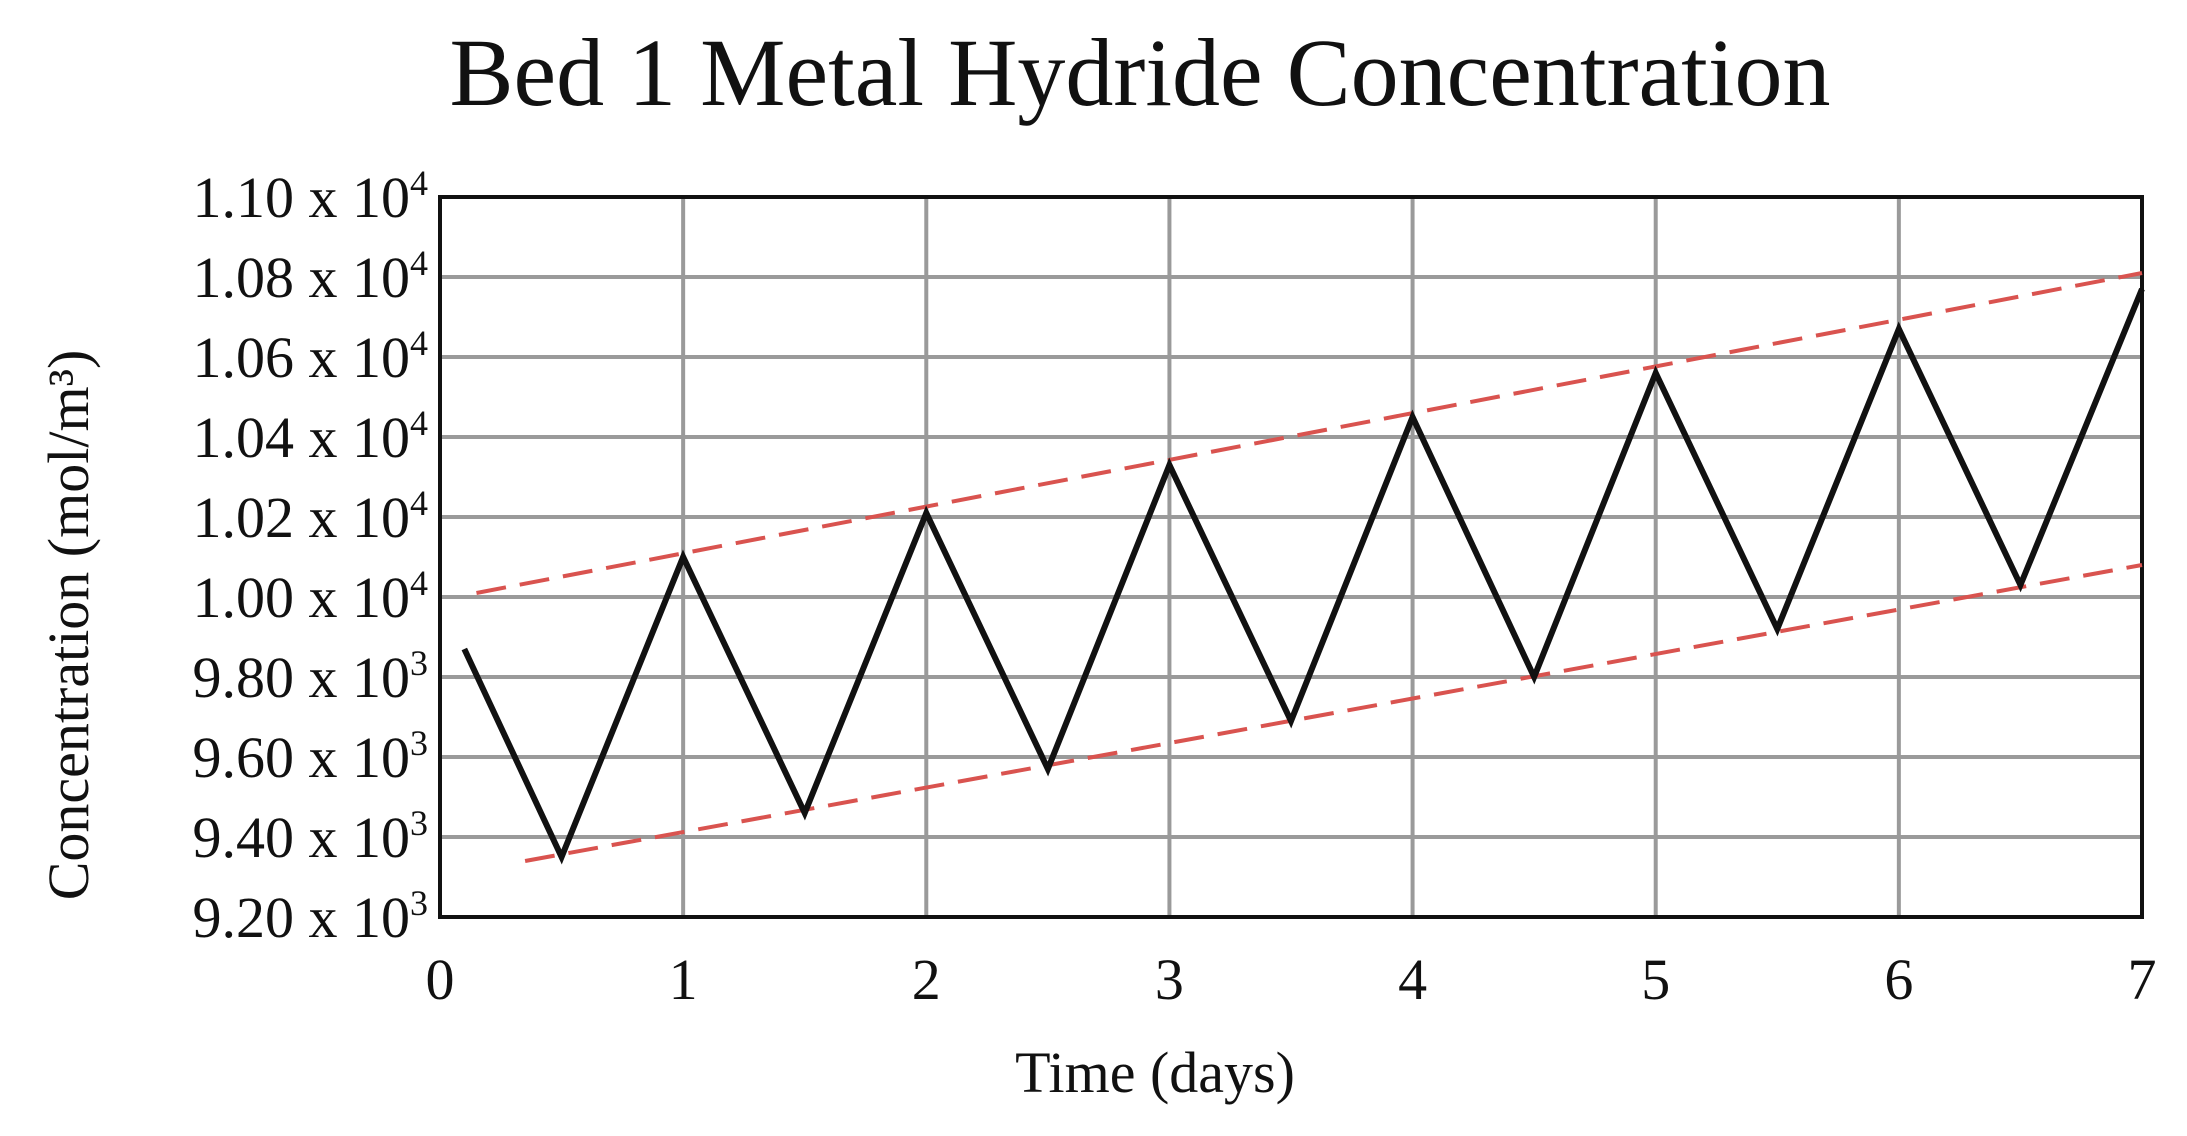 This screenshot has width=2187, height=1136. I want to click on x-axis-label: Time (days), so click(1155, 1072).